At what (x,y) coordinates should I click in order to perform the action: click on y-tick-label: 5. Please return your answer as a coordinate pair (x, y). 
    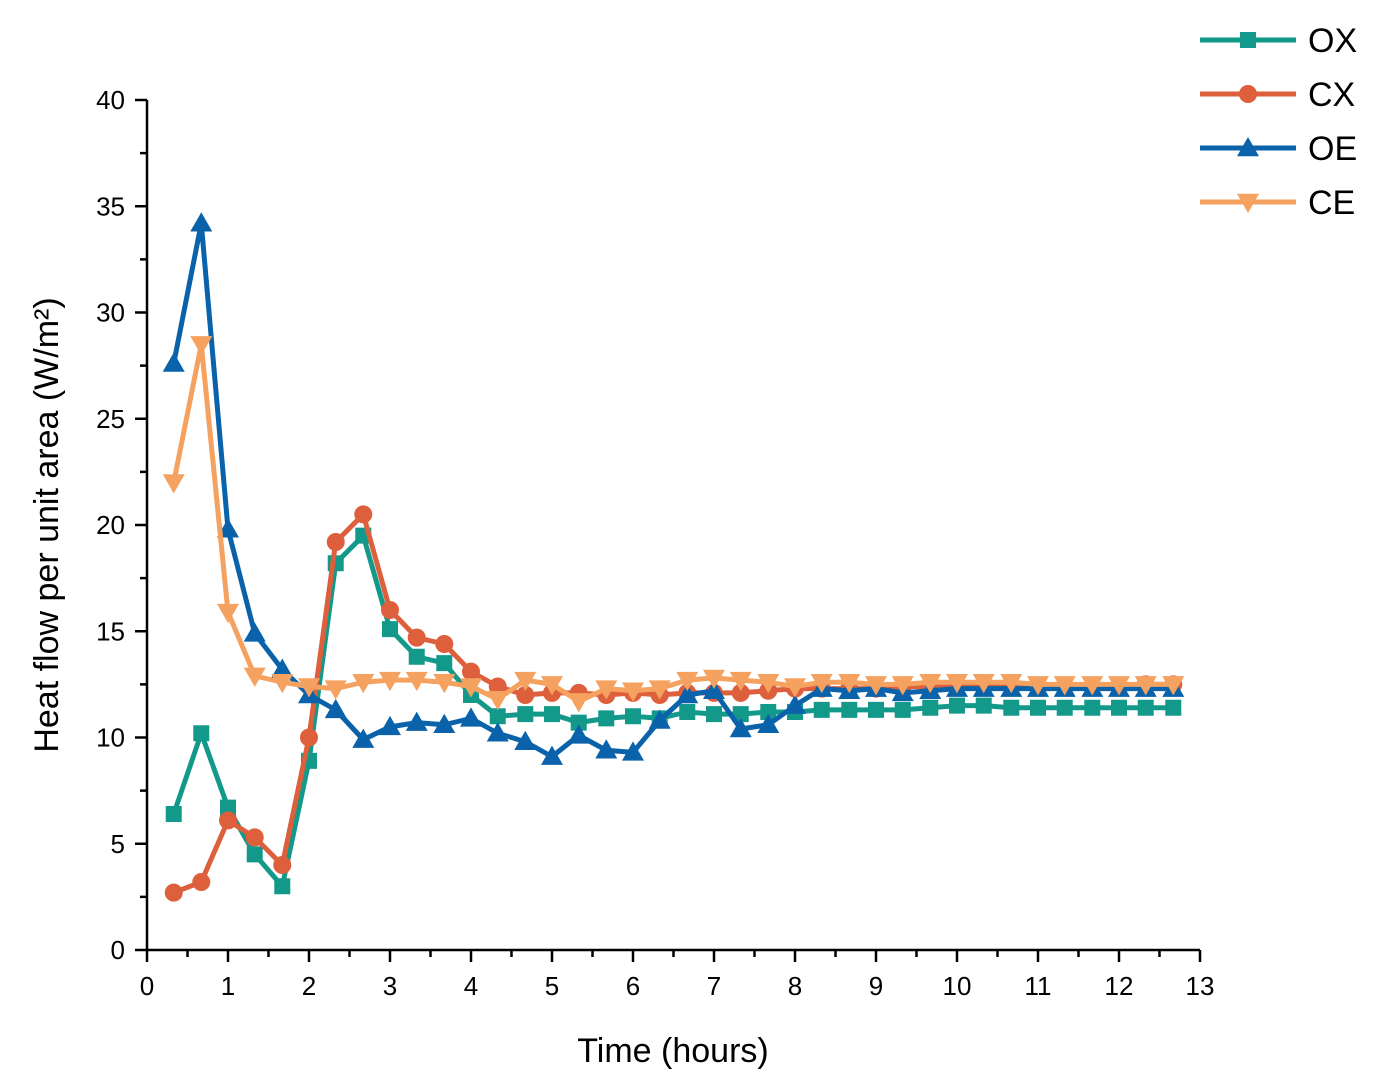
    Looking at the image, I should click on (118, 844).